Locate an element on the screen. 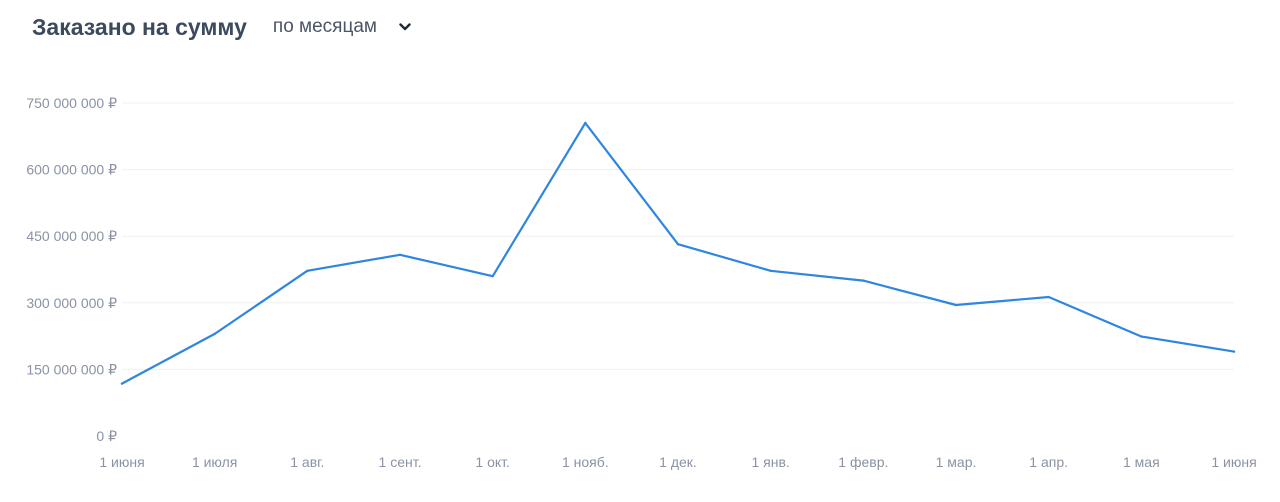 This screenshot has height=502, width=1280. x-tick-label: 1 мар. is located at coordinates (956, 462).